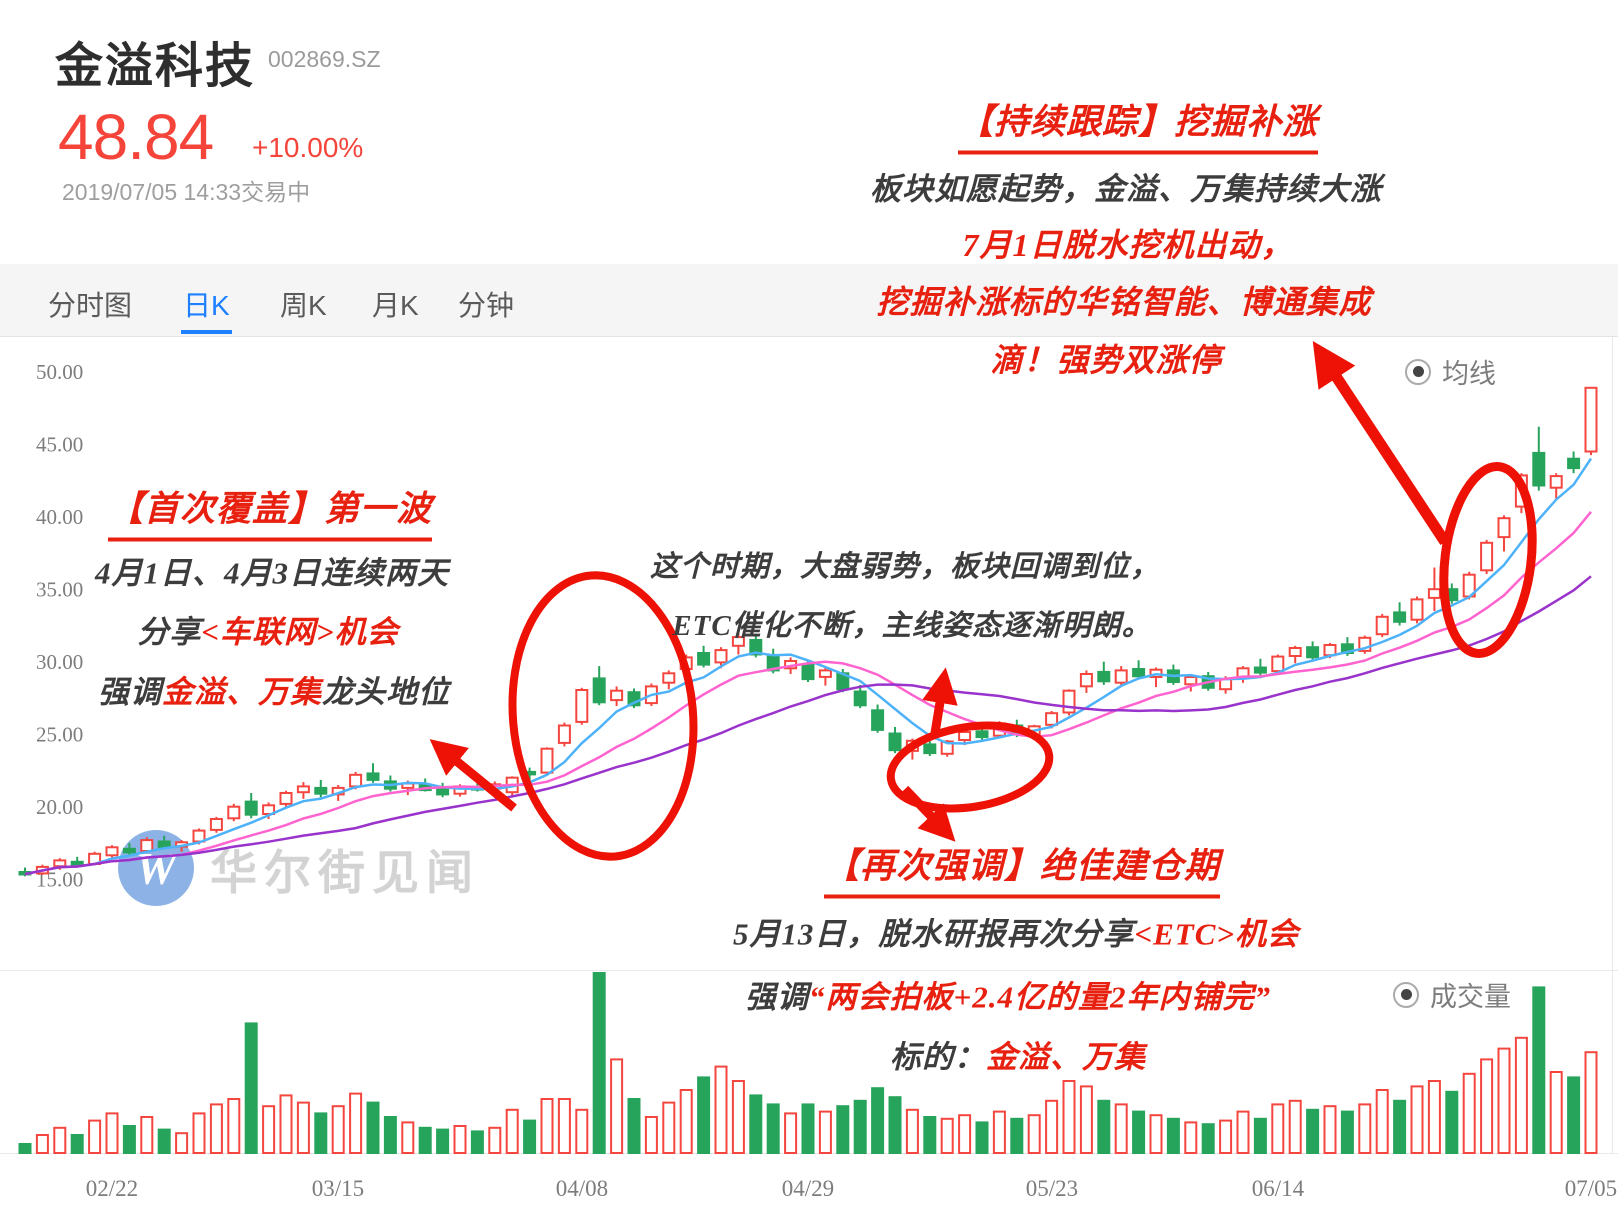  I want to click on svg-text: 40.00, so click(59, 517).